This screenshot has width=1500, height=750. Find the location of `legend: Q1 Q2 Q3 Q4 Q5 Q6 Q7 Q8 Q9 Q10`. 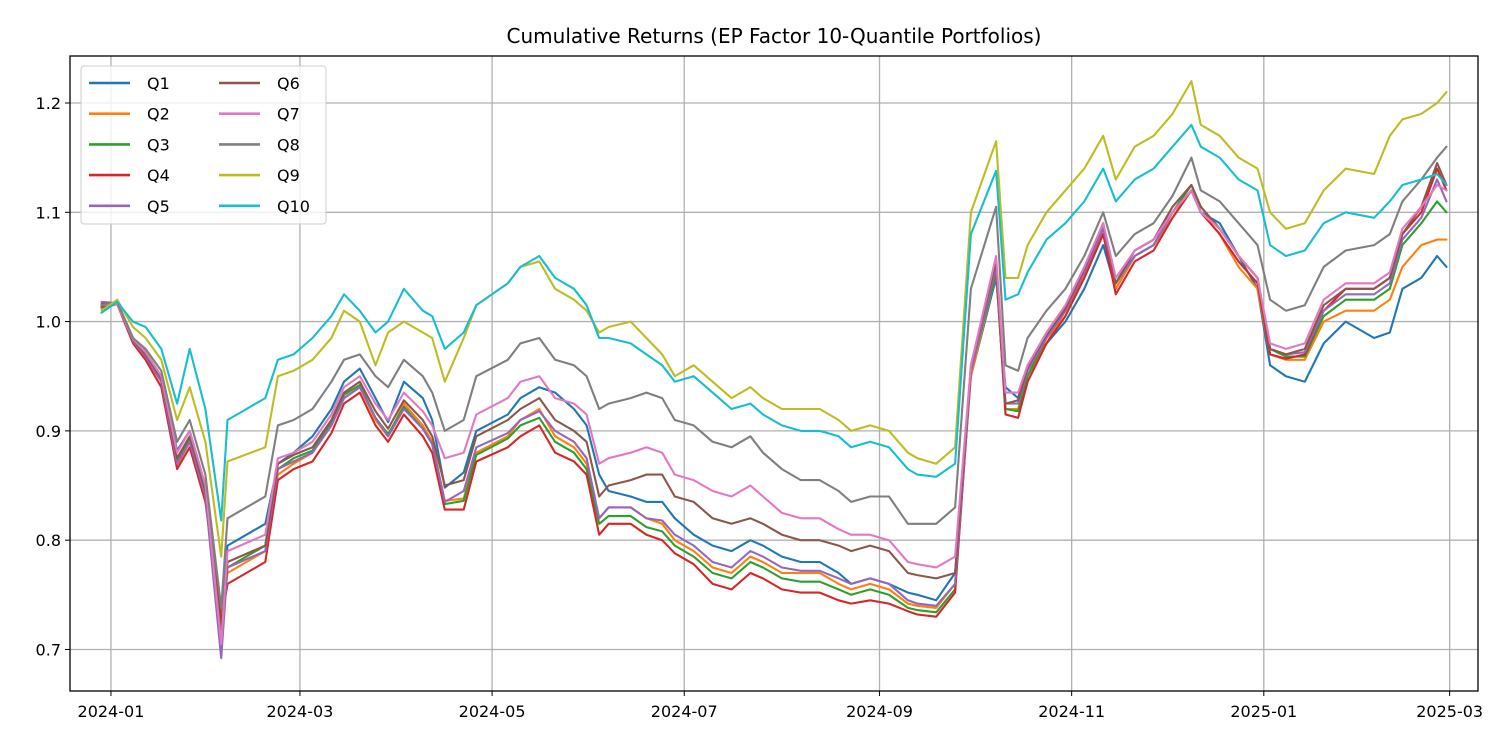

legend: Q1 Q2 Q3 Q4 Q5 Q6 Q7 Q8 Q9 Q10 is located at coordinates (203, 145).